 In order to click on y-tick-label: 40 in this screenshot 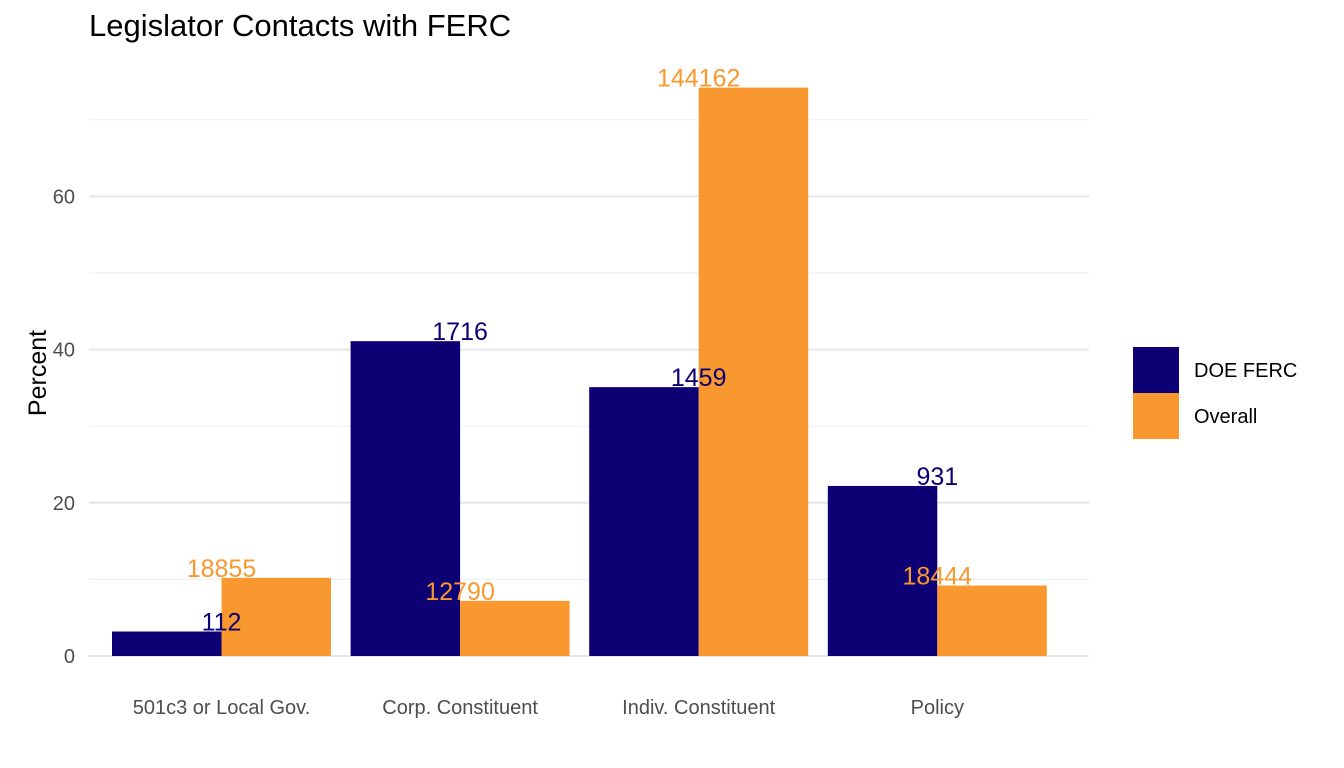, I will do `click(64, 351)`.